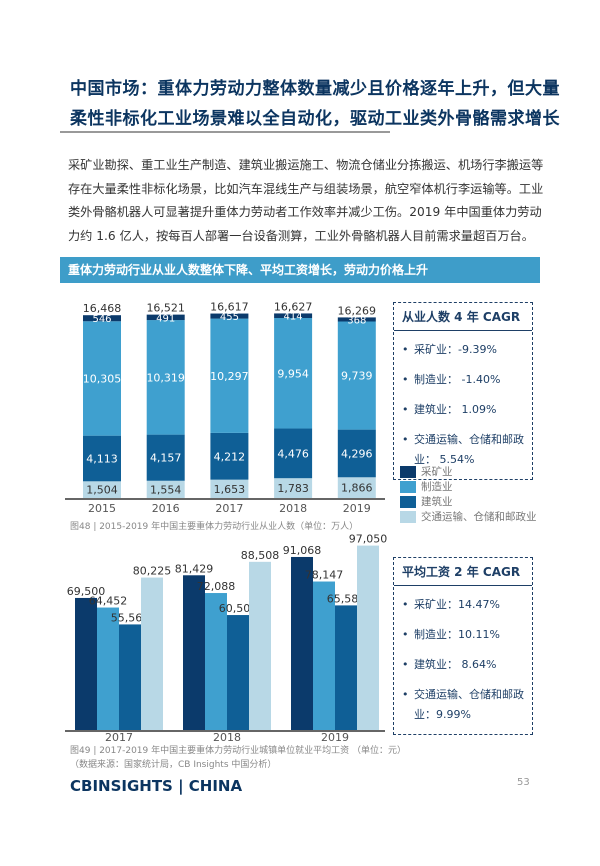 The image size is (600, 866). I want to click on data-label: 4,157, so click(166, 458).